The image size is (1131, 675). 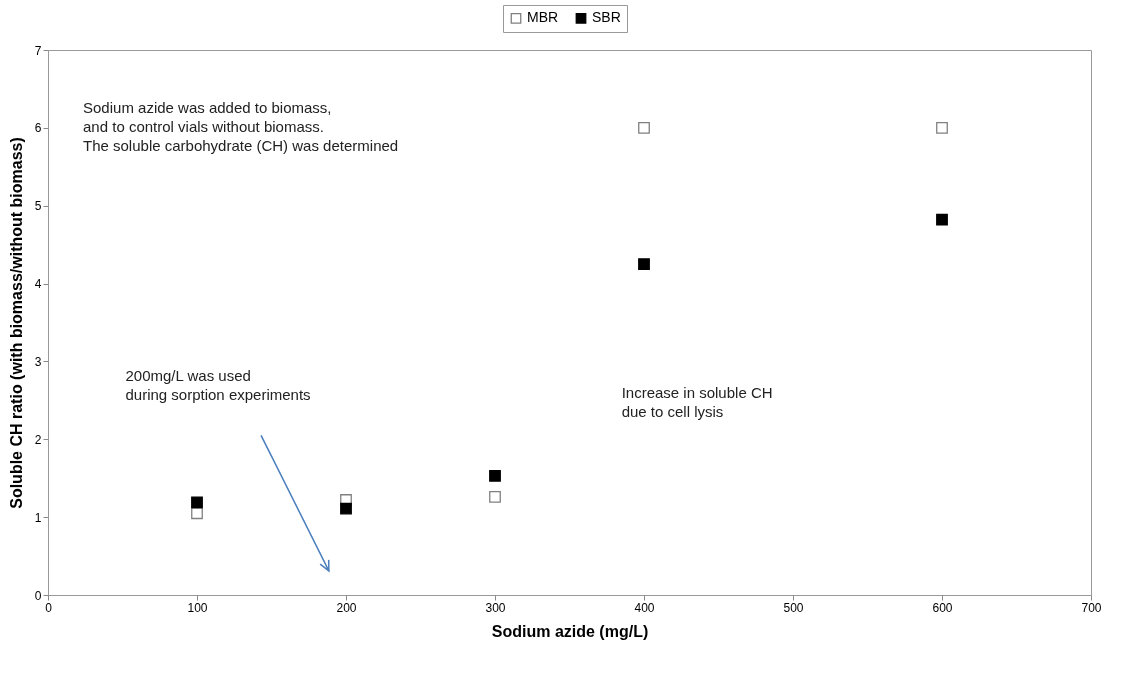 I want to click on x-tick-label: 200, so click(x=346, y=607).